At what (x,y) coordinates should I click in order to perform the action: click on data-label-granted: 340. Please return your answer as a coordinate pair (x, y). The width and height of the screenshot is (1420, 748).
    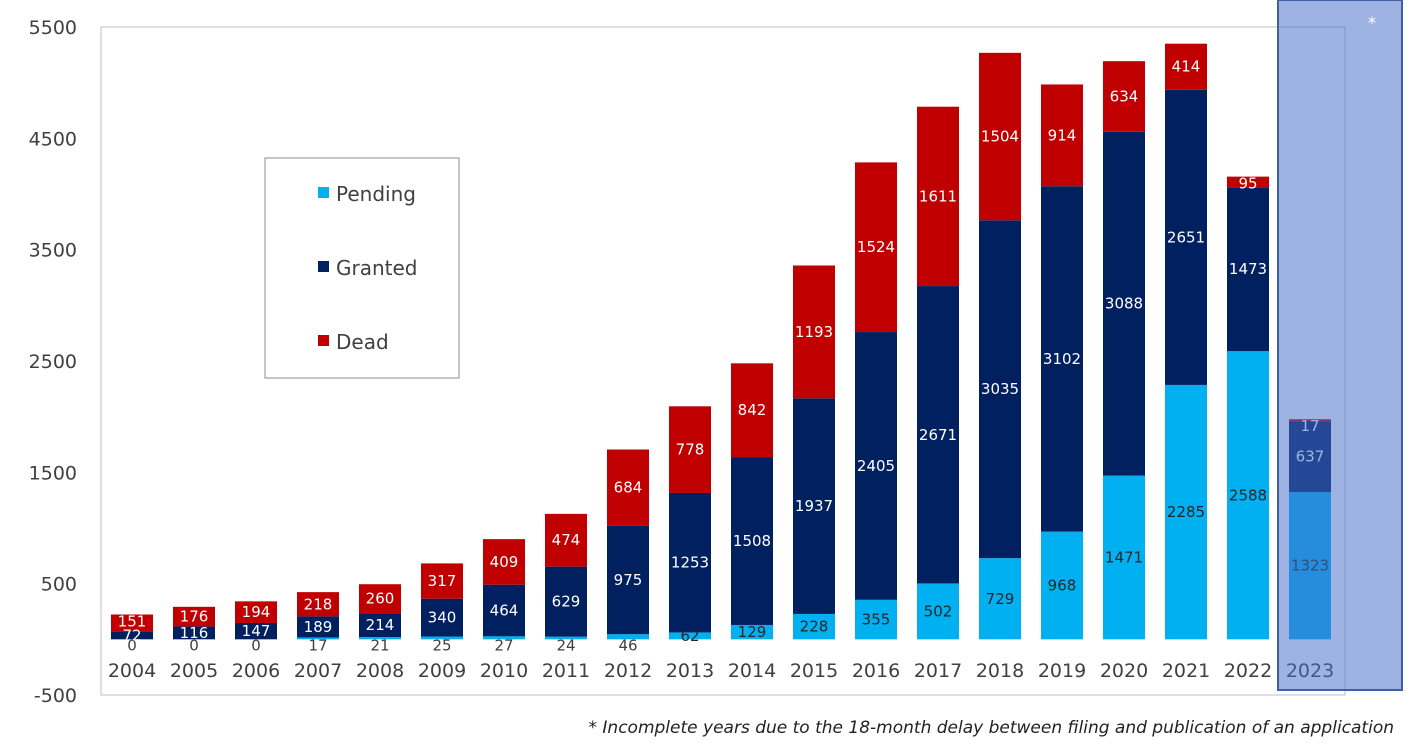
    Looking at the image, I should click on (442, 618).